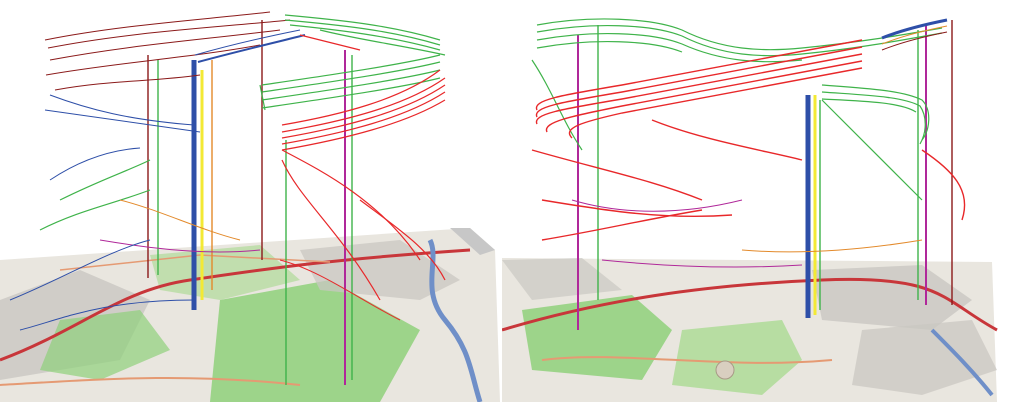 The image size is (1014, 402). I want to click on left-top-loop, so click(167, 51).